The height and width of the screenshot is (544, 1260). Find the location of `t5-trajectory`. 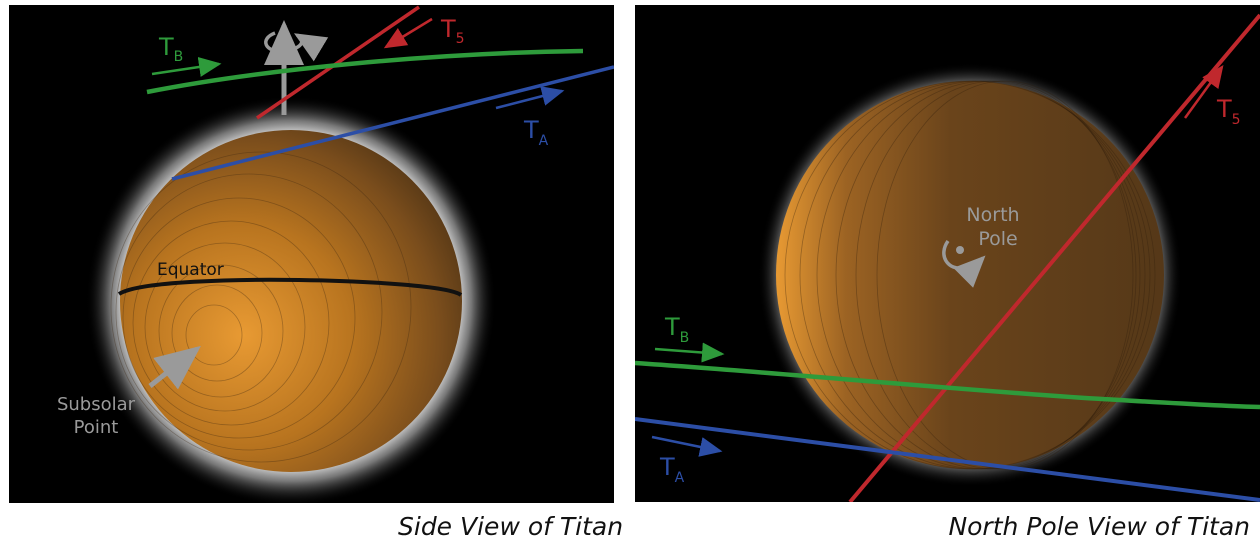

t5-trajectory is located at coordinates (338, 62).